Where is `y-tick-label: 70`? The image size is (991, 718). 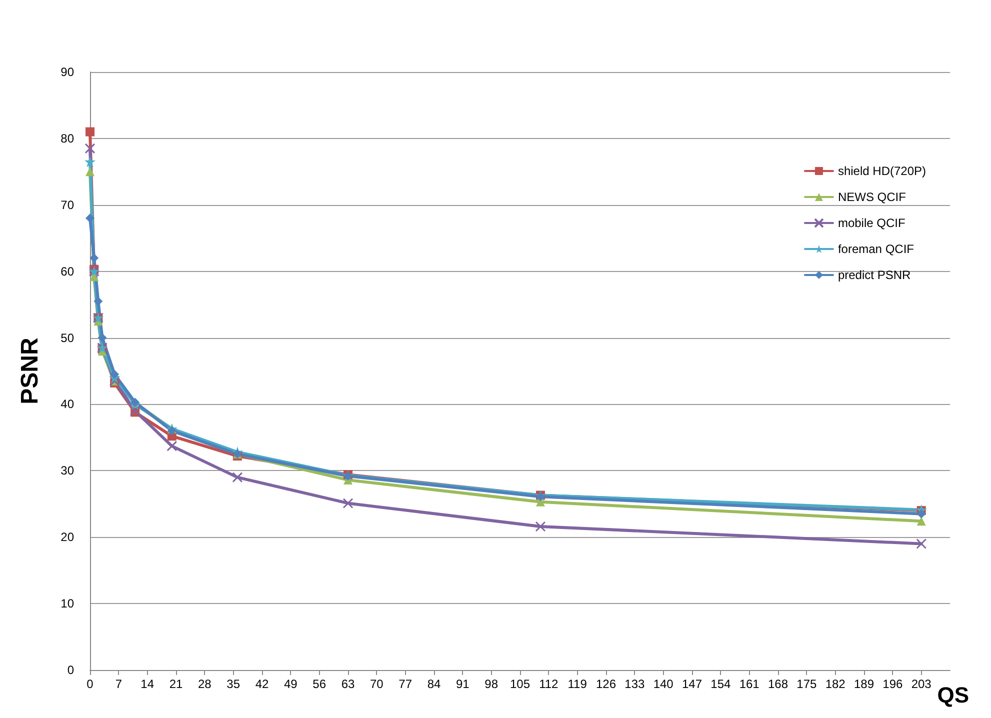
y-tick-label: 70 is located at coordinates (67, 205).